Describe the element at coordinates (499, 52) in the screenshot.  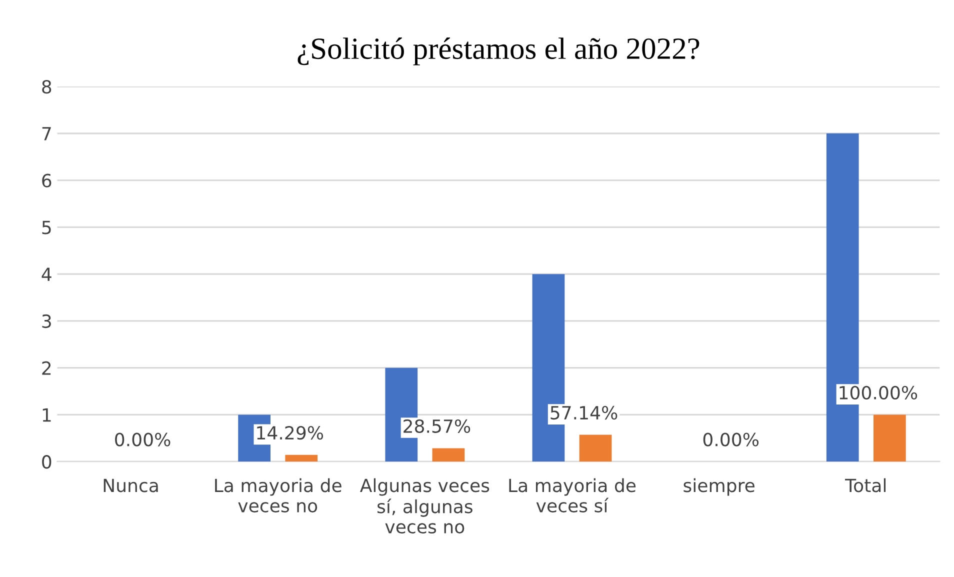
I see `chart-title: ¿Solicitó préstamos el año 2022?` at that location.